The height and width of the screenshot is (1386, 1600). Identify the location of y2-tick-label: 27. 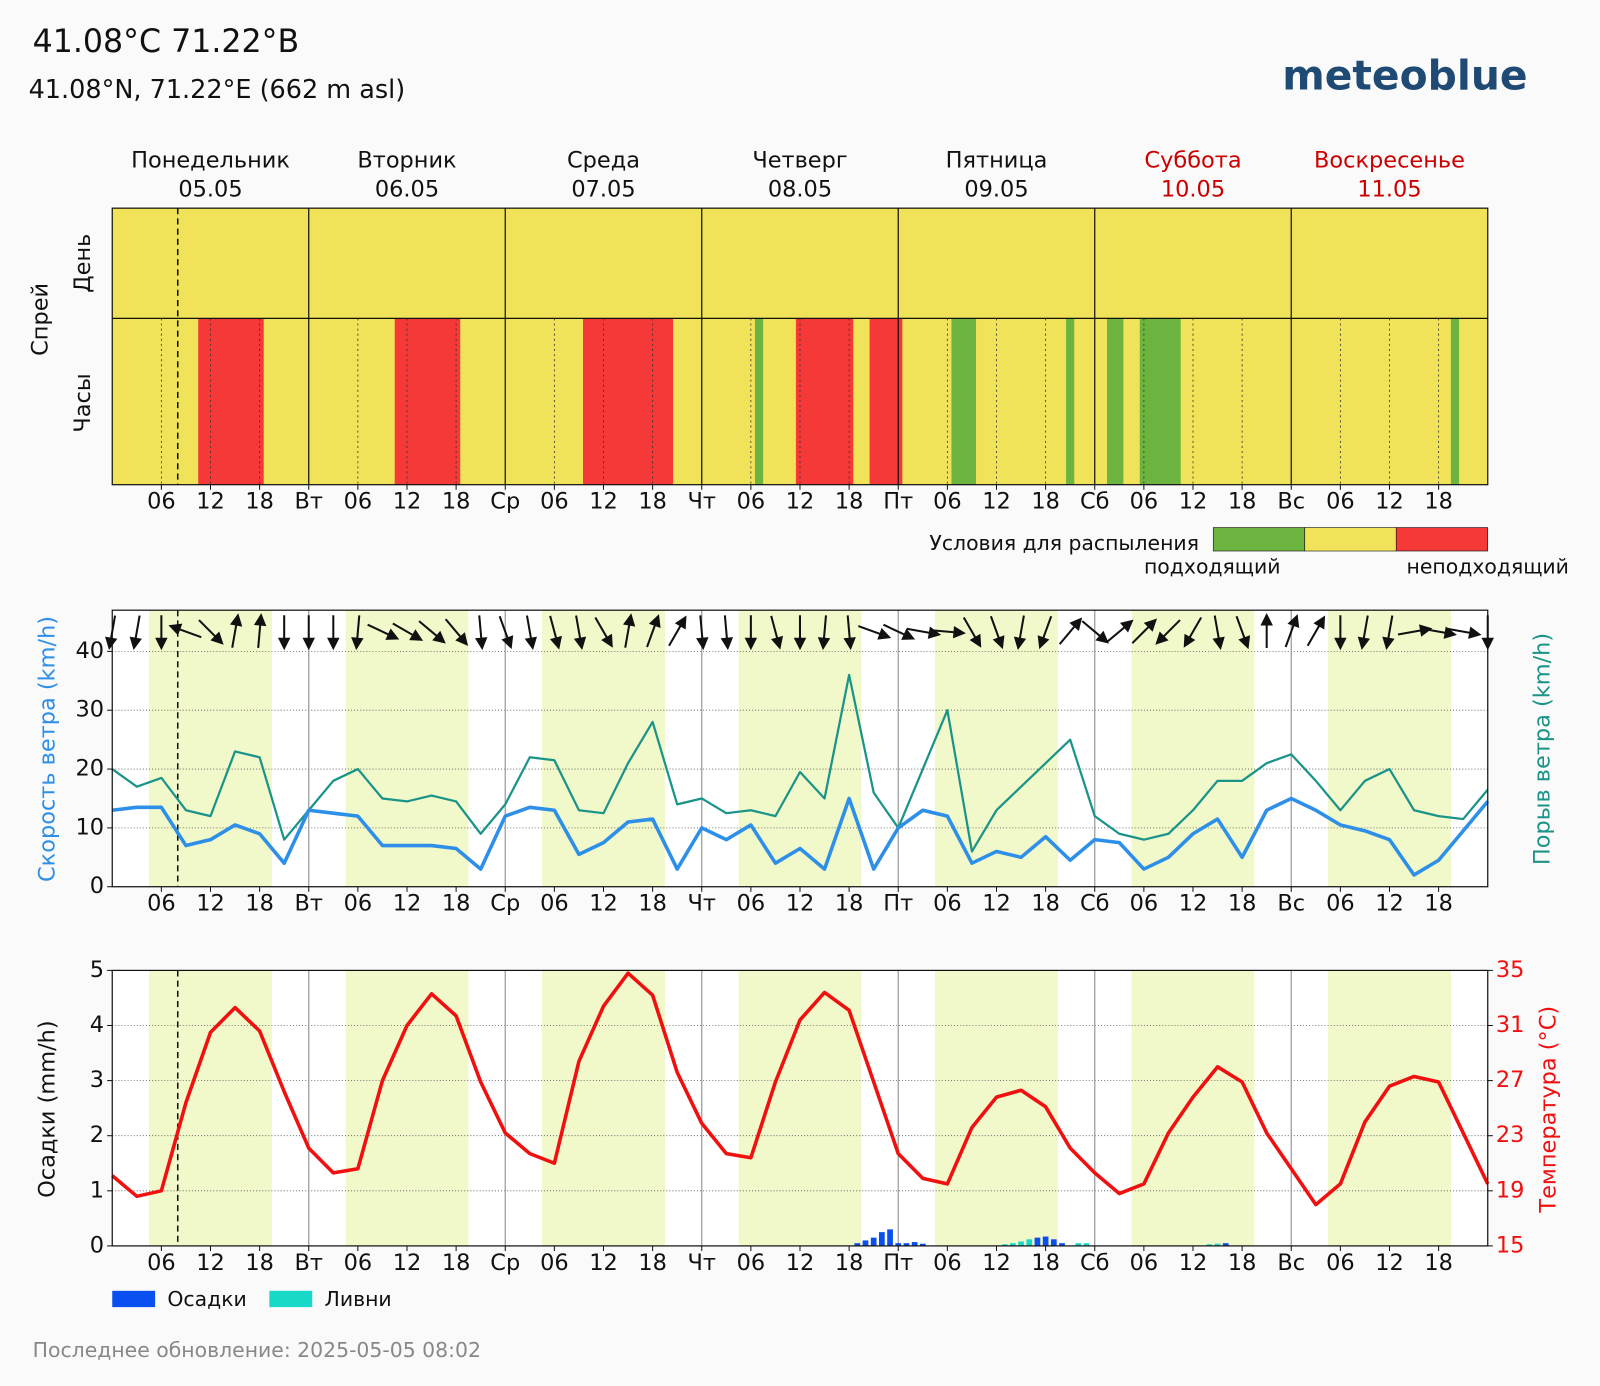
(1510, 1080).